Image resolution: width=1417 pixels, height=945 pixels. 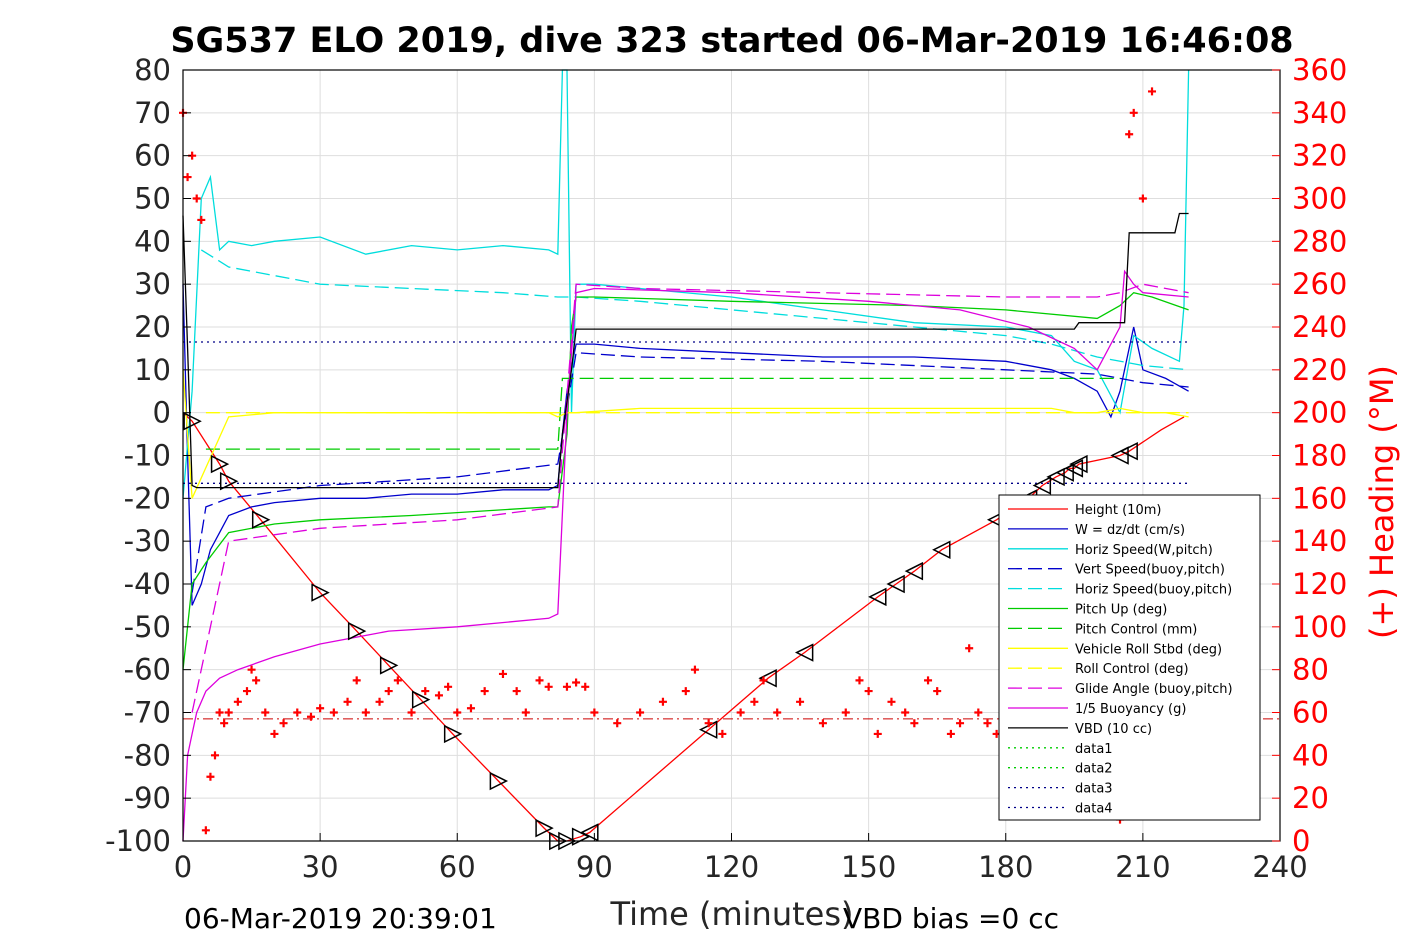 I want to click on y-tick-label: 70, so click(x=152, y=113).